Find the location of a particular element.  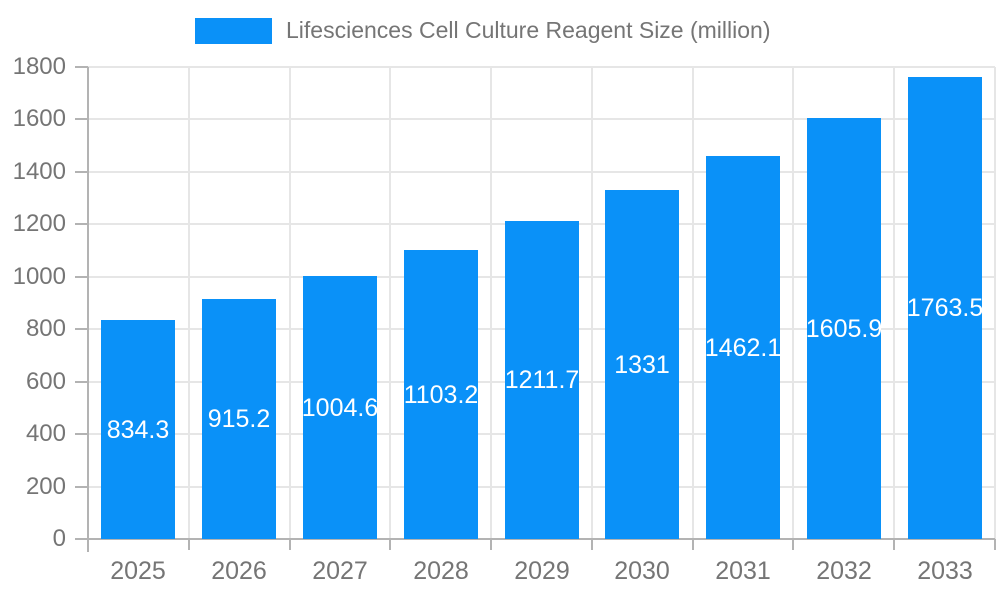

x-axis-category-label: 2029 is located at coordinates (542, 571).